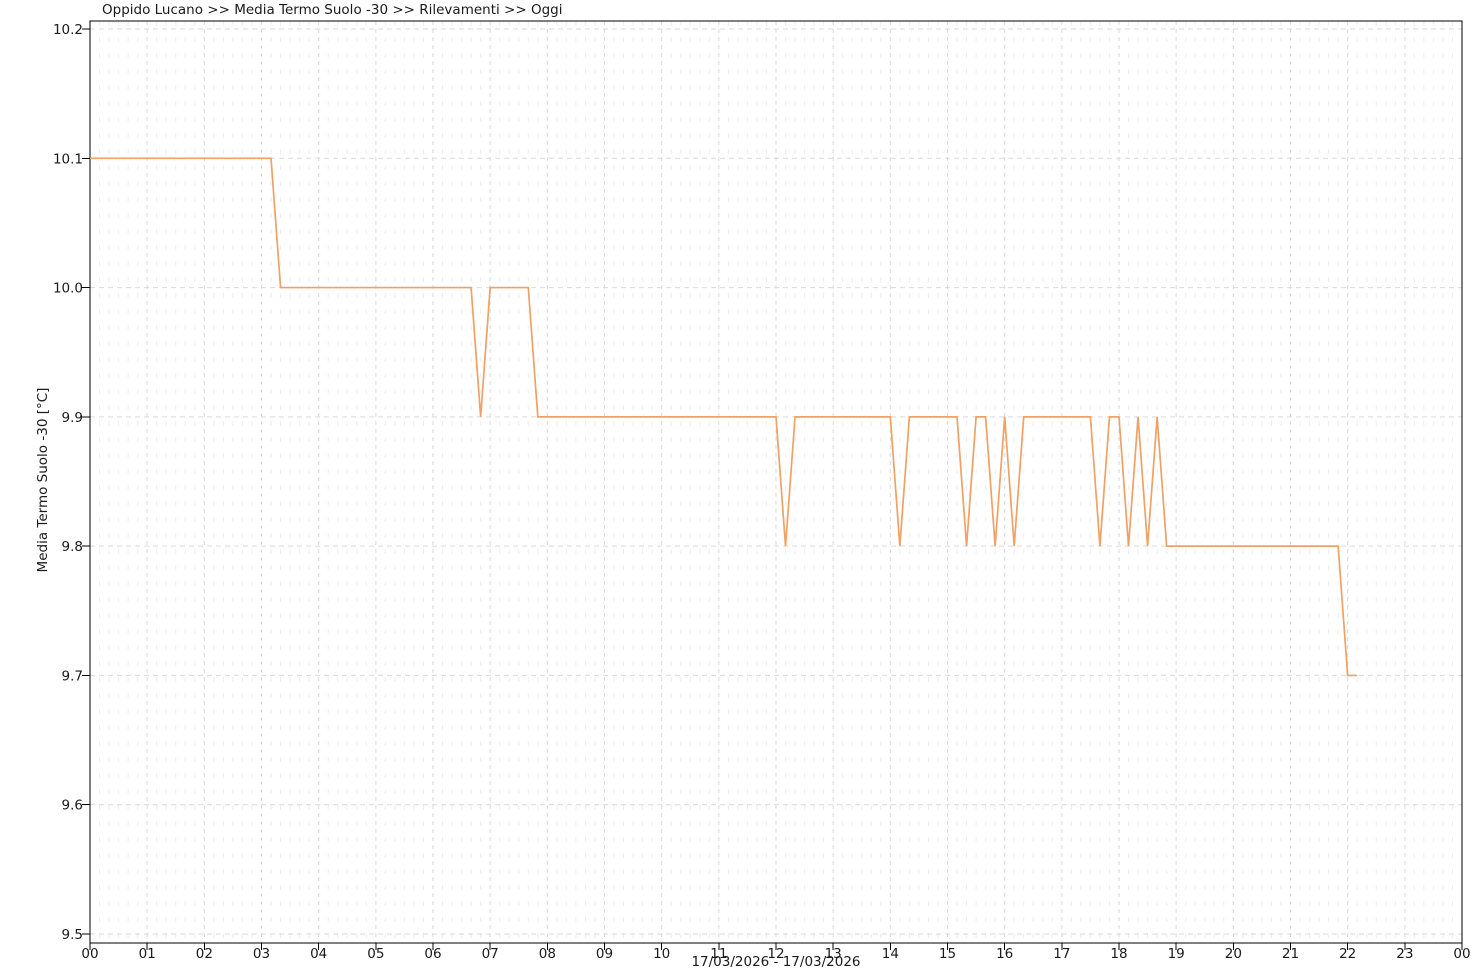 The height and width of the screenshot is (980, 1480). What do you see at coordinates (72, 676) in the screenshot?
I see `y-tick-label: 9.7` at bounding box center [72, 676].